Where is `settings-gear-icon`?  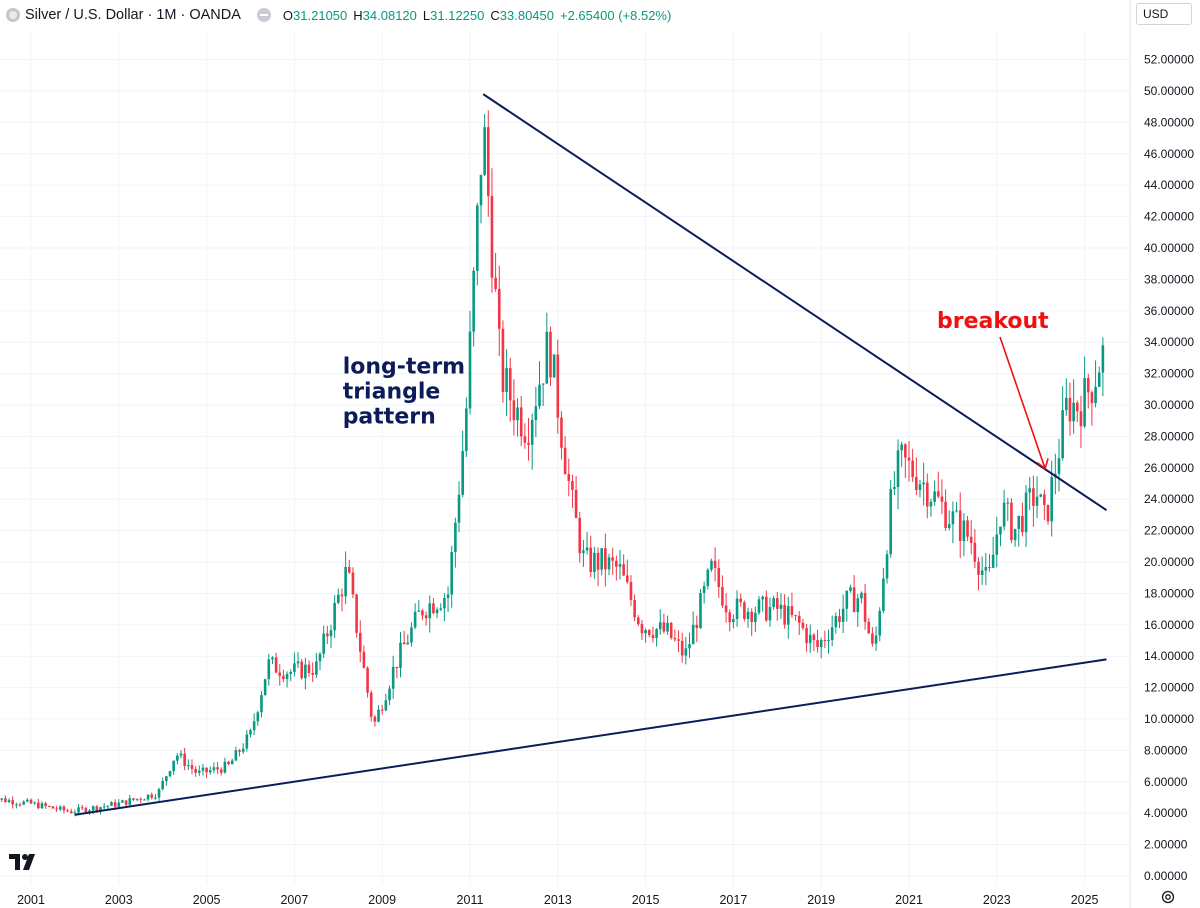 settings-gear-icon is located at coordinates (1168, 897).